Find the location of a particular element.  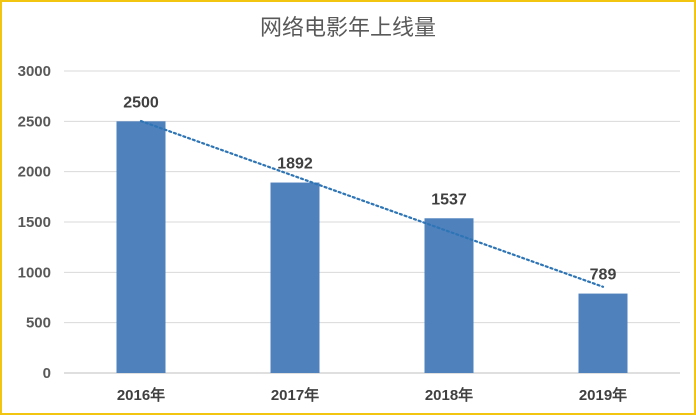

y-tick-label: 1500 is located at coordinates (34, 222).